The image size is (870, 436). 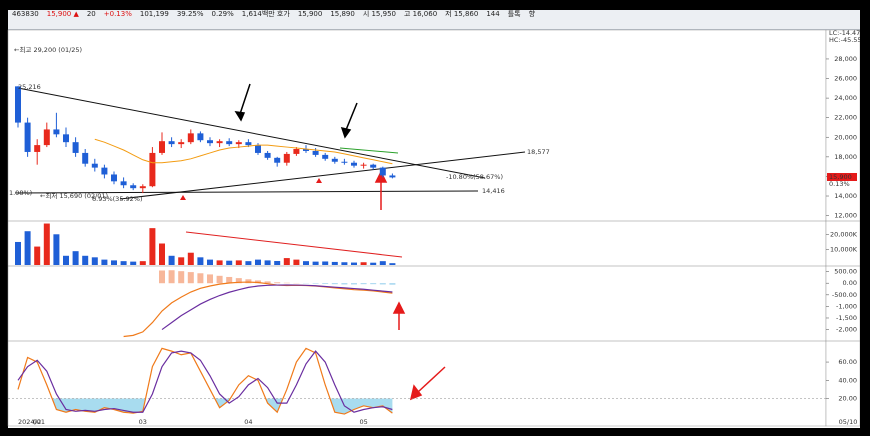 I want to click on y-tick-label: 24,000, so click(x=845, y=98).